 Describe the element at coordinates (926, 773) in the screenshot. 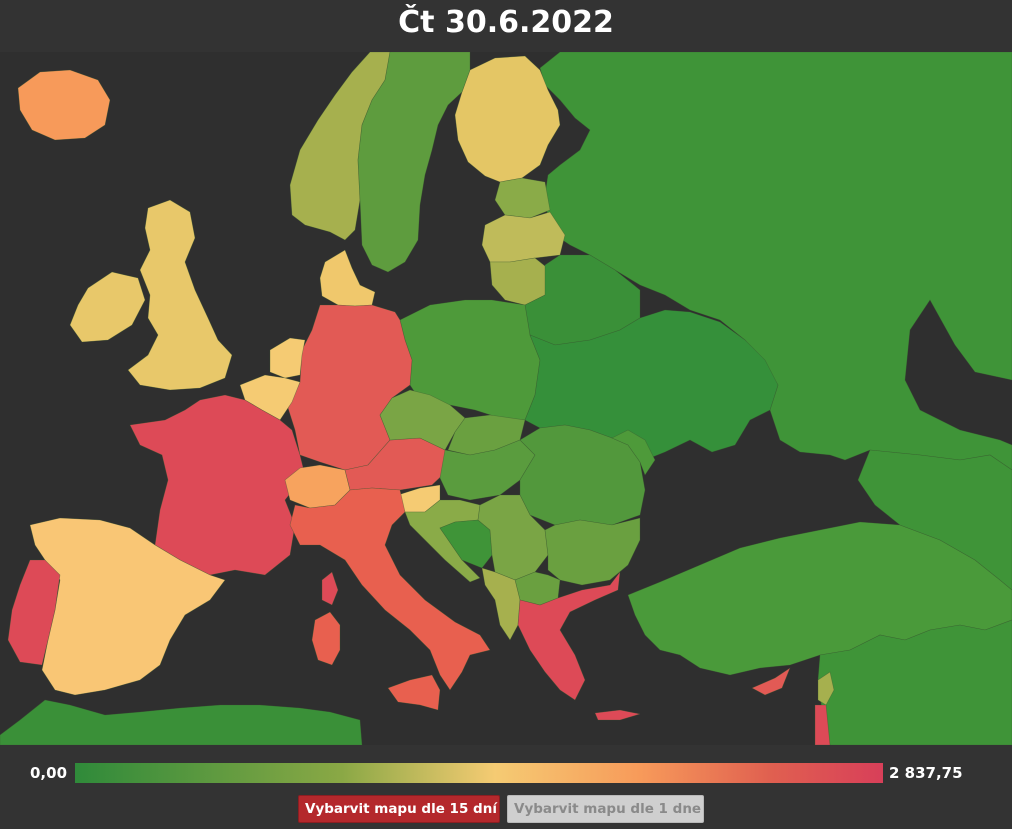

I see `legend-max-label: 2 837,75` at that location.